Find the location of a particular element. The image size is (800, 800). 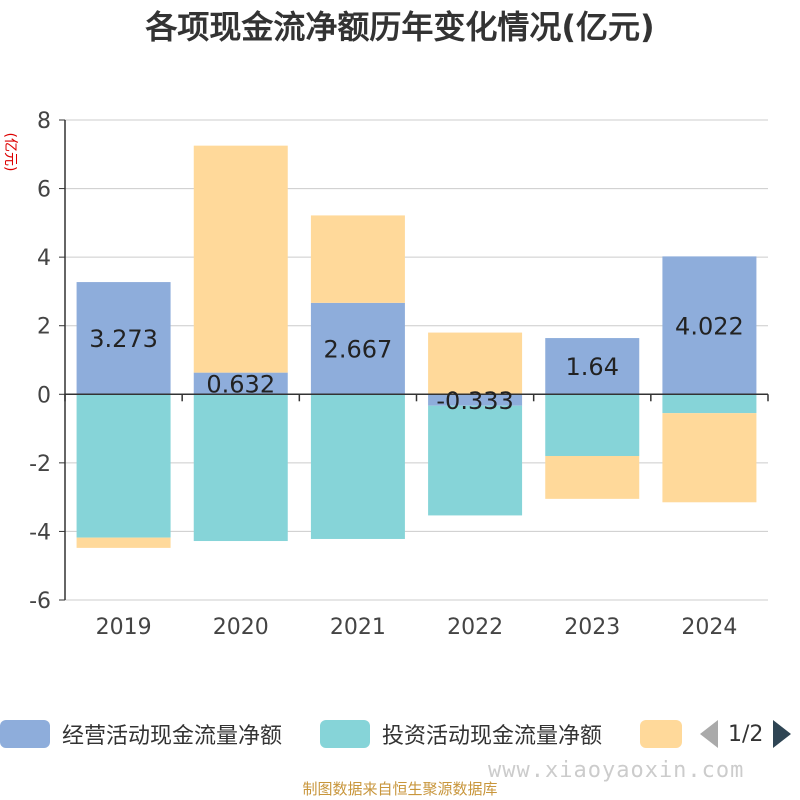

data-label: -0.333 is located at coordinates (474, 401).